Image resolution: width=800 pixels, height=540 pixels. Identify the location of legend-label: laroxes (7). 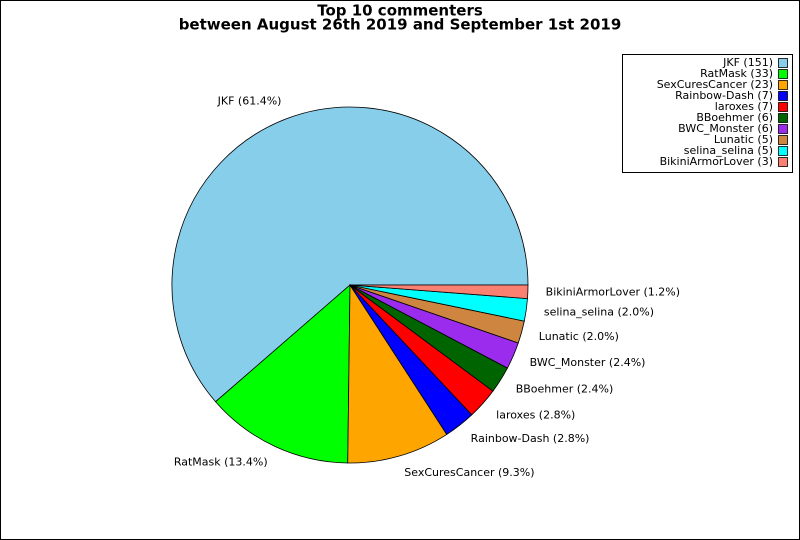
(744, 106).